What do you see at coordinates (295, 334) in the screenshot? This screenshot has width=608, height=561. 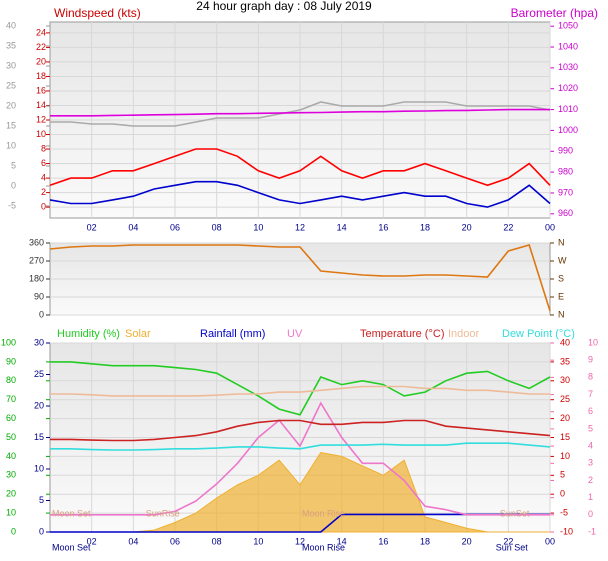 I see `legend-entry: UV` at bounding box center [295, 334].